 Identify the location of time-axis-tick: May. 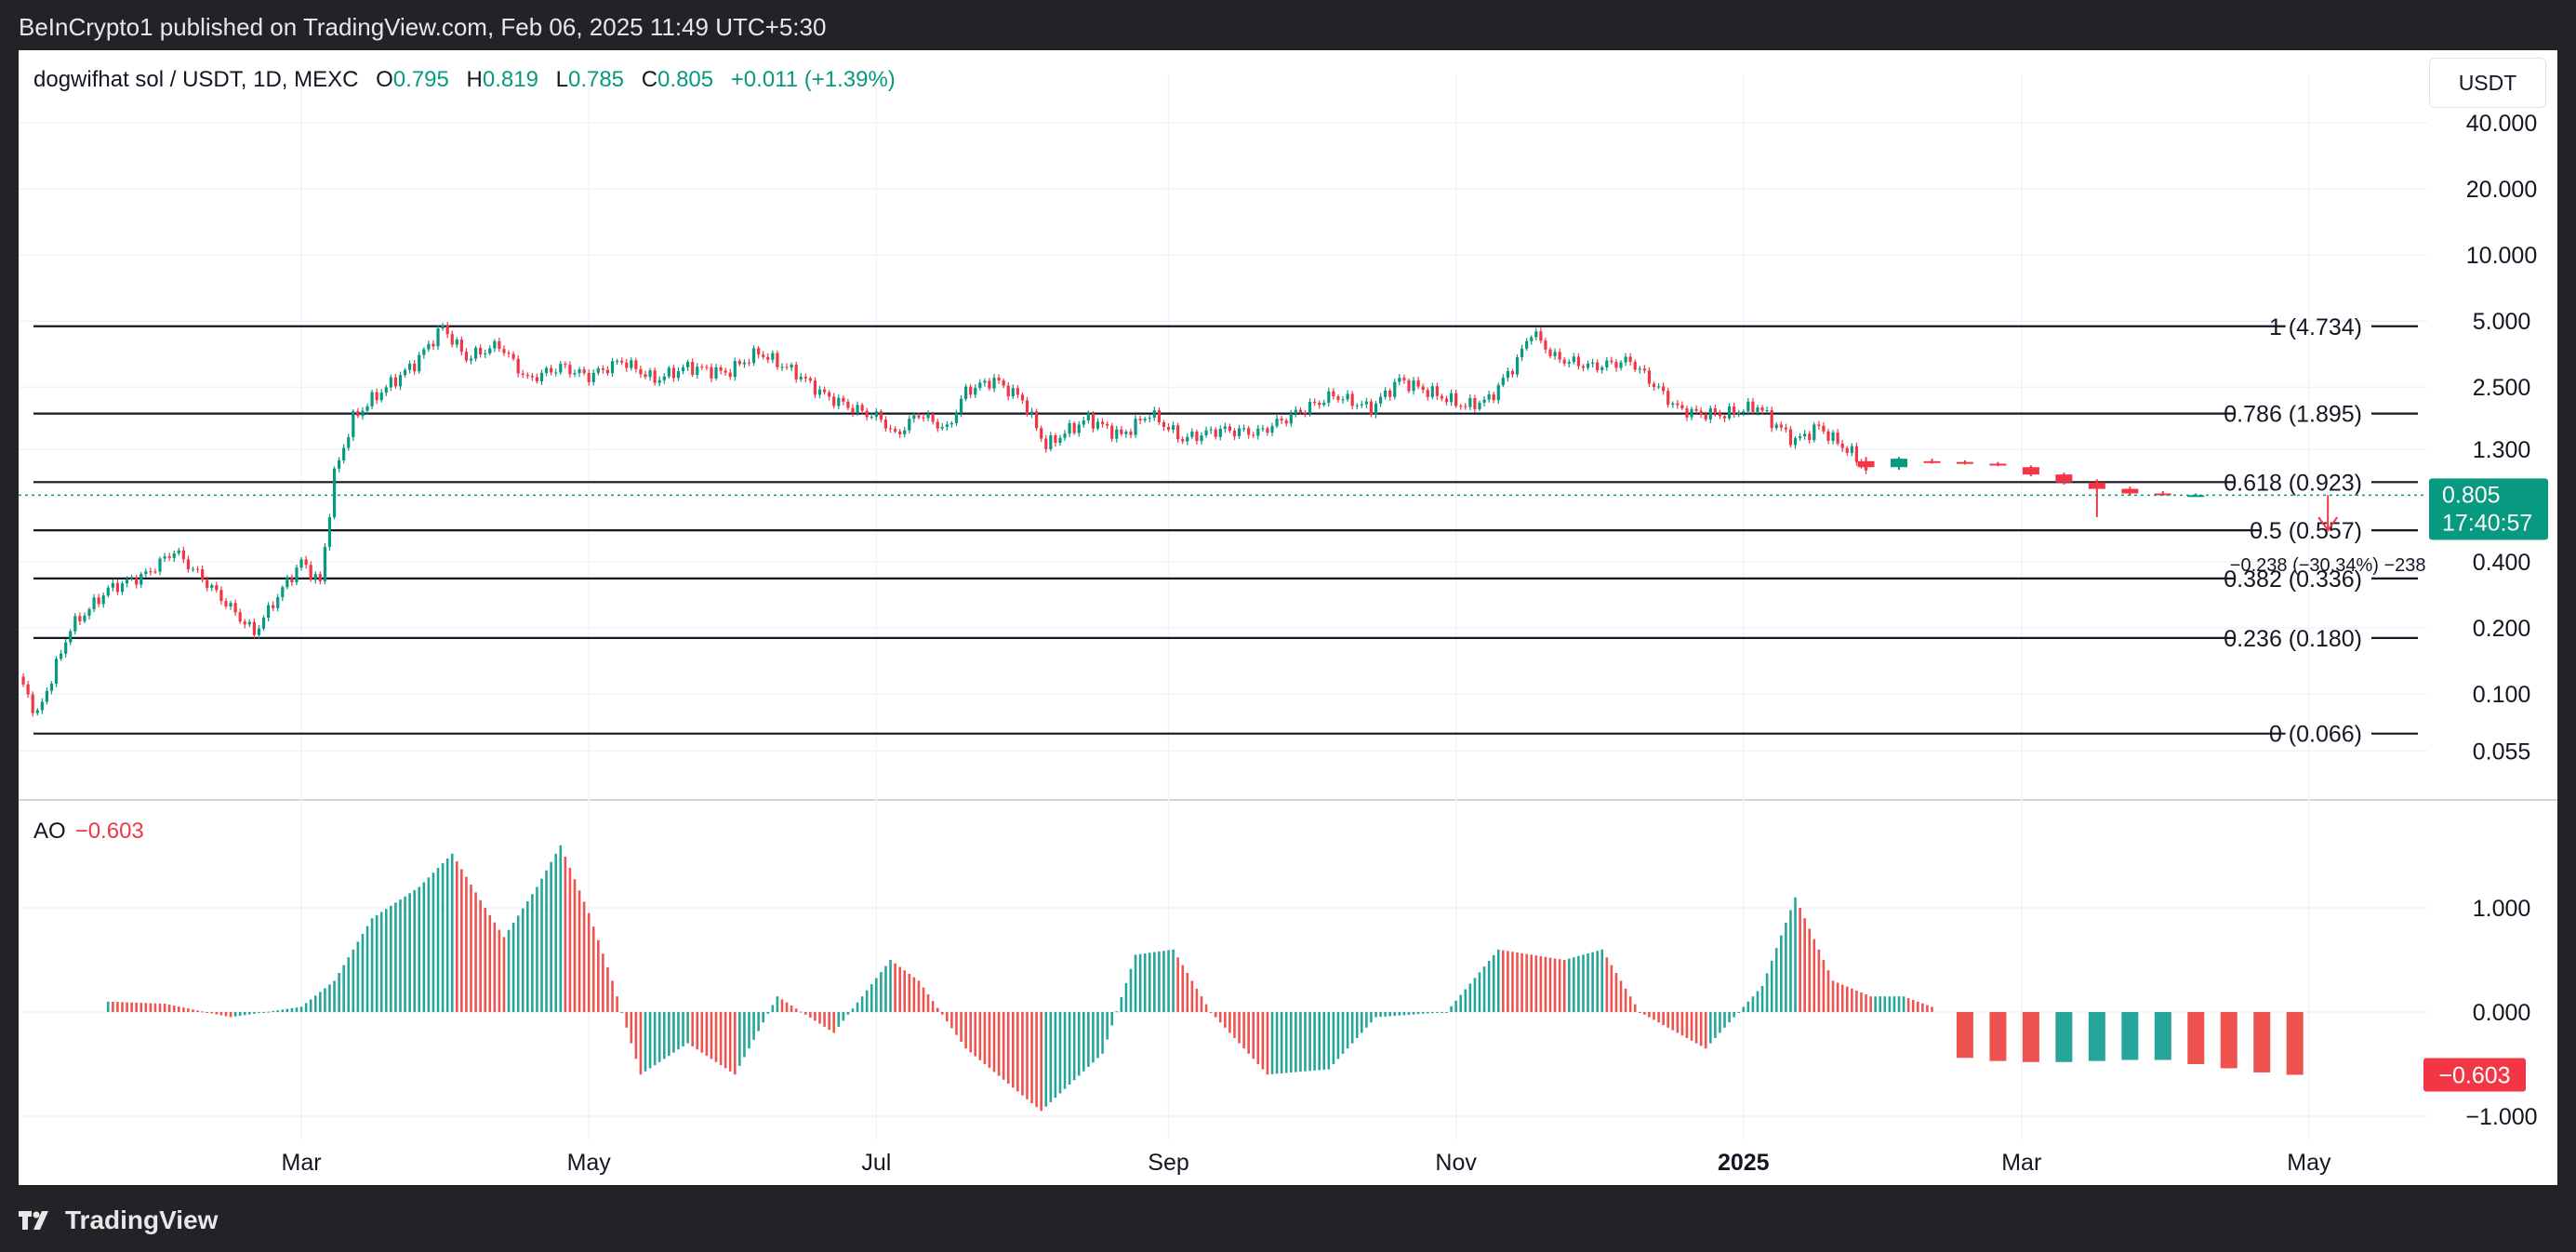
(2309, 1163).